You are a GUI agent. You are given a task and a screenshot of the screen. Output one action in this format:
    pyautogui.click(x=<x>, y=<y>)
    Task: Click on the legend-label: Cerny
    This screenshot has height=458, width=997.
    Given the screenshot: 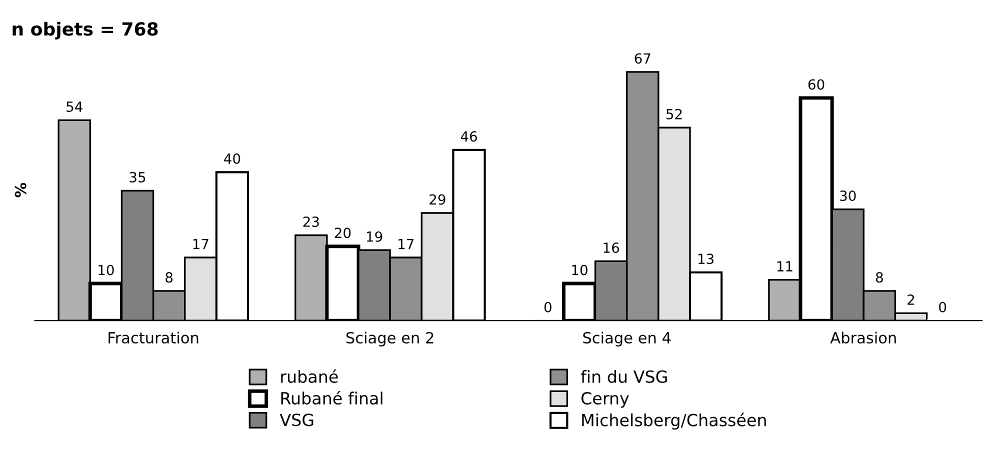 What is the action you would take?
    pyautogui.click(x=605, y=400)
    